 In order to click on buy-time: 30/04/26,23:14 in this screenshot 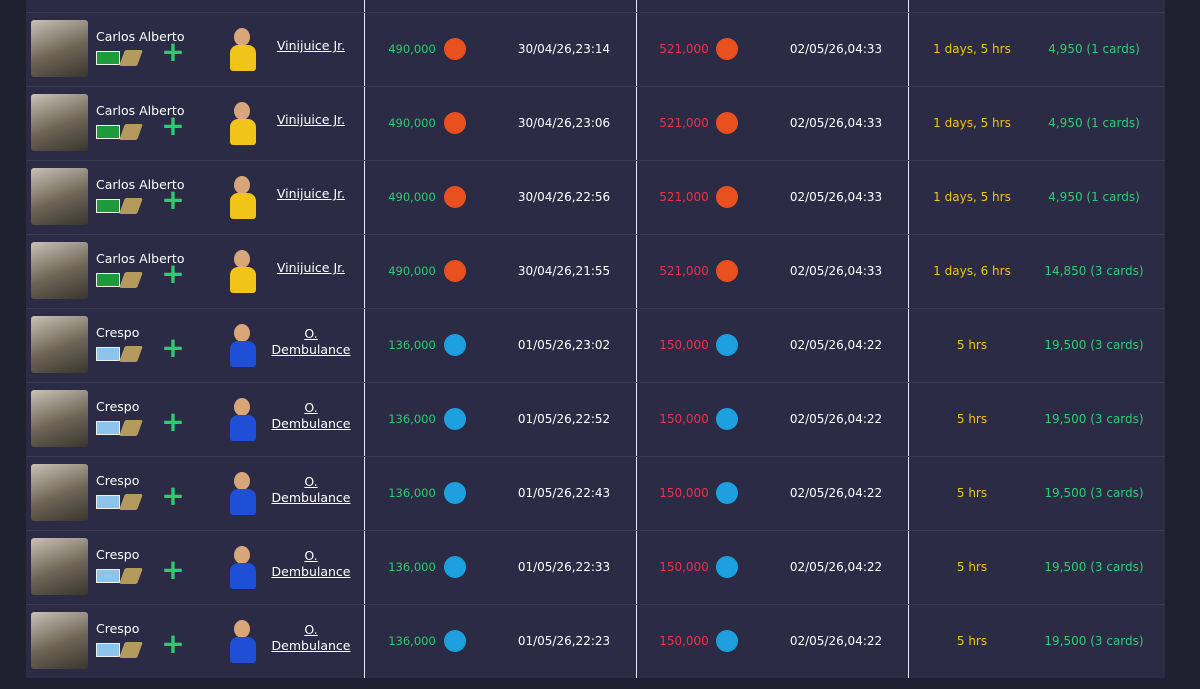, I will do `click(564, 49)`.